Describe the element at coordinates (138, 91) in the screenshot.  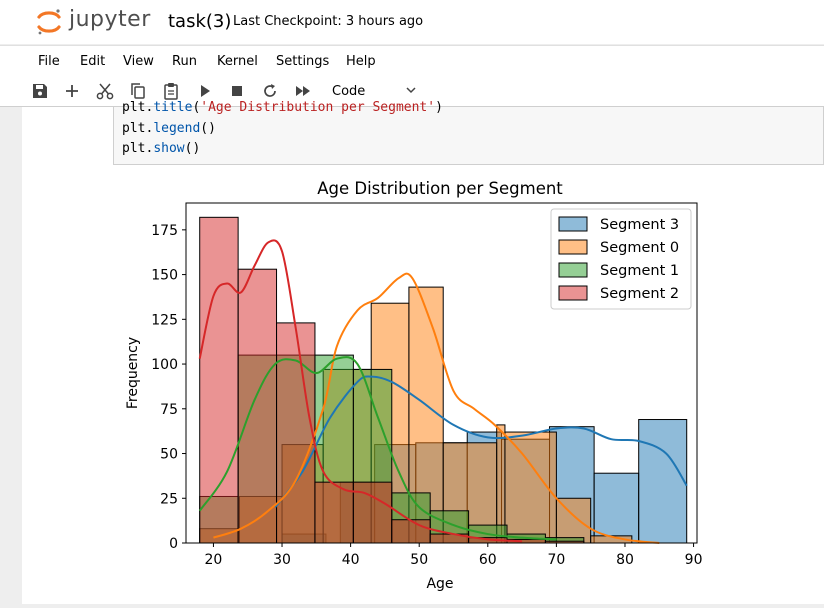
I see `copy-icon` at that location.